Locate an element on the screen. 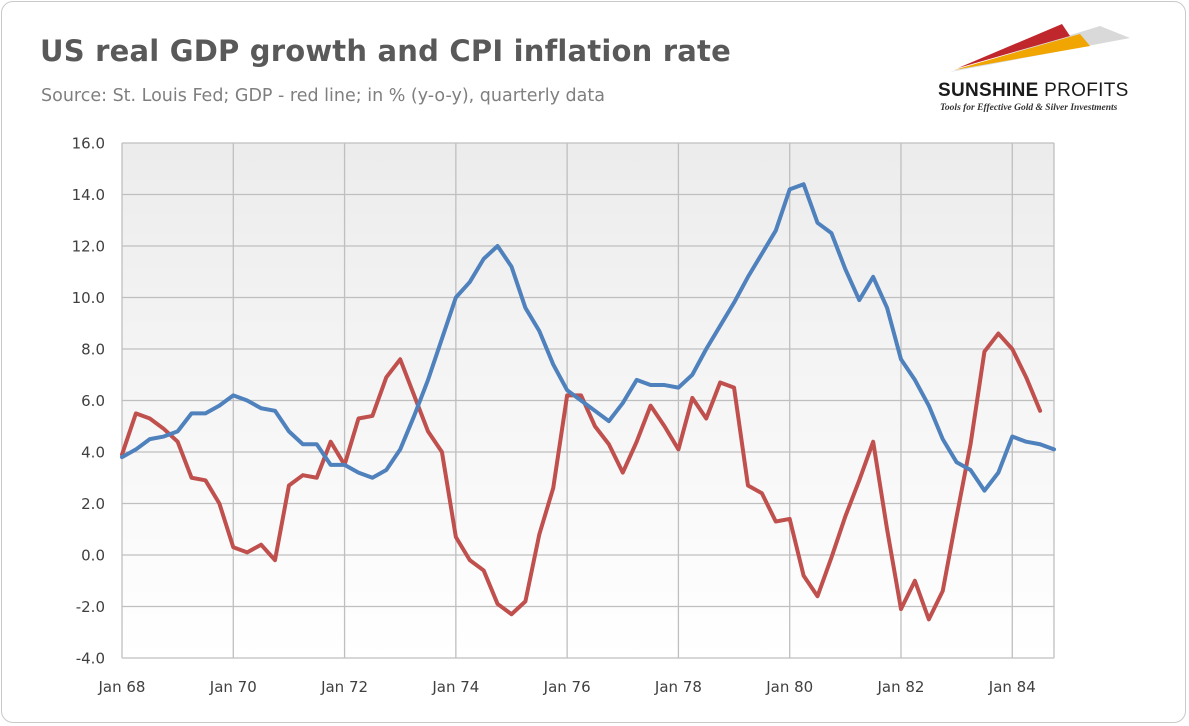 This screenshot has width=1189, height=726. x-tick-label: Jan 84 is located at coordinates (1012, 687).